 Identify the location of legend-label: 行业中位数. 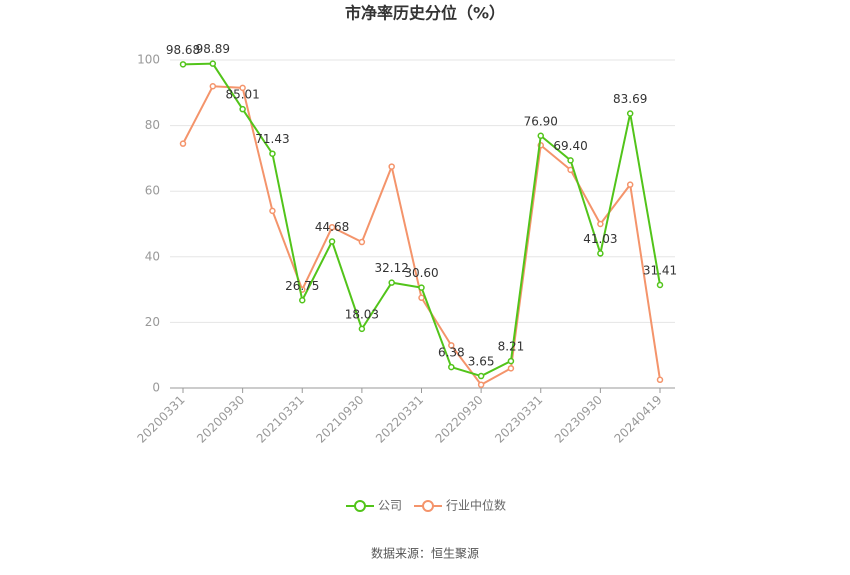
(476, 505).